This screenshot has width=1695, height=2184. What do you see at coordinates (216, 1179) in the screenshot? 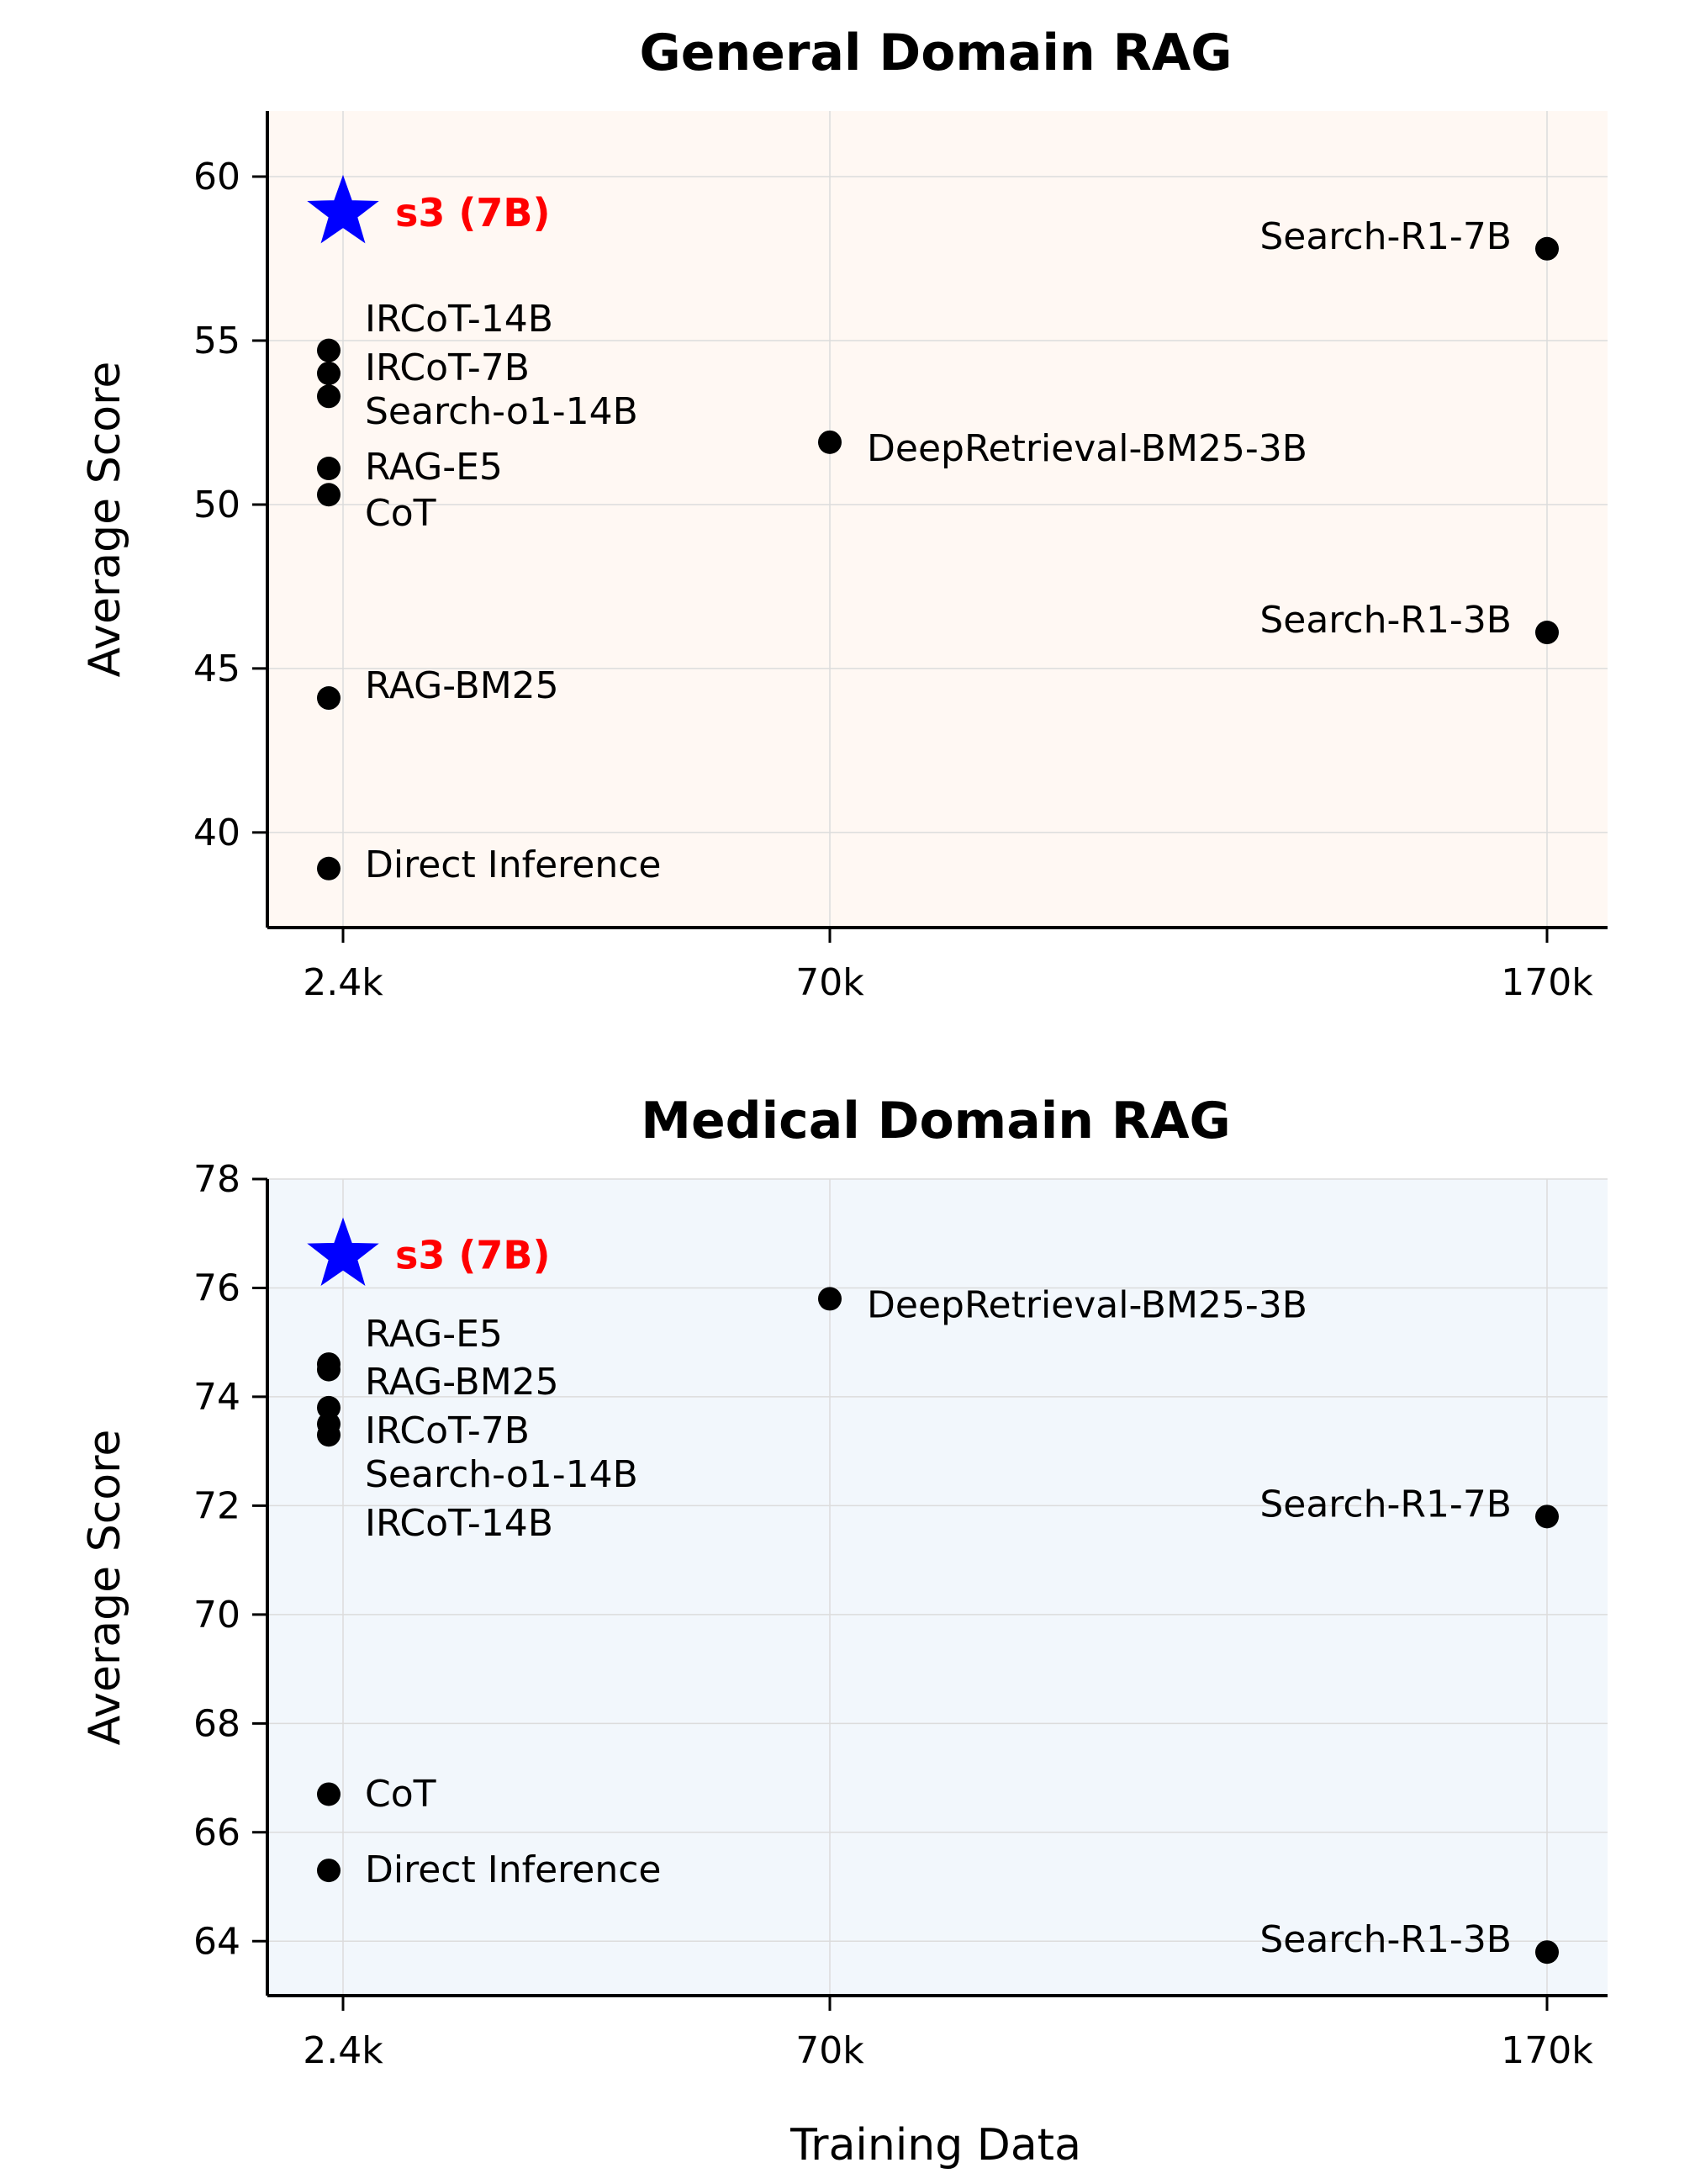
I see `y-tick-label: 78` at bounding box center [216, 1179].